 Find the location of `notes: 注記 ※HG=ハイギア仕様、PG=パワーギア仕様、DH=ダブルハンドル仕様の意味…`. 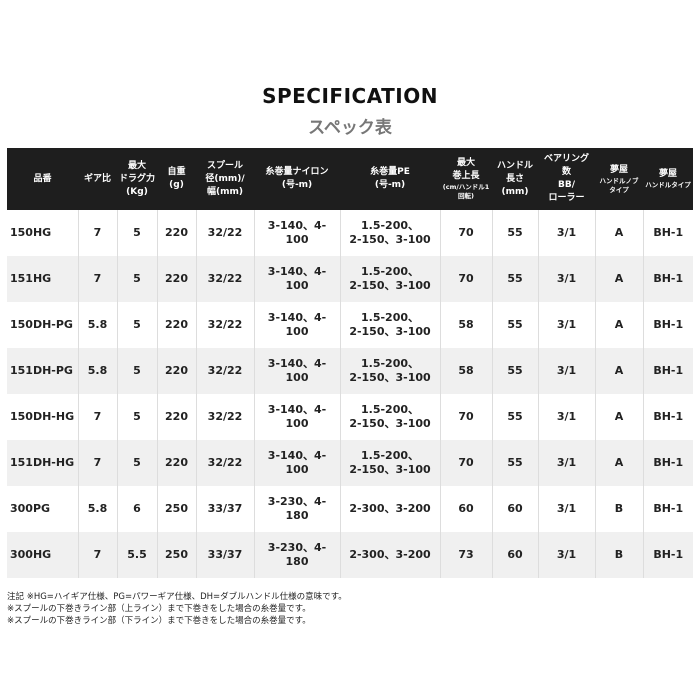

notes: 注記 ※HG=ハイギア仕様、PG=パワーギア仕様、DH=ダブルハンドル仕様の意味… is located at coordinates (177, 609).